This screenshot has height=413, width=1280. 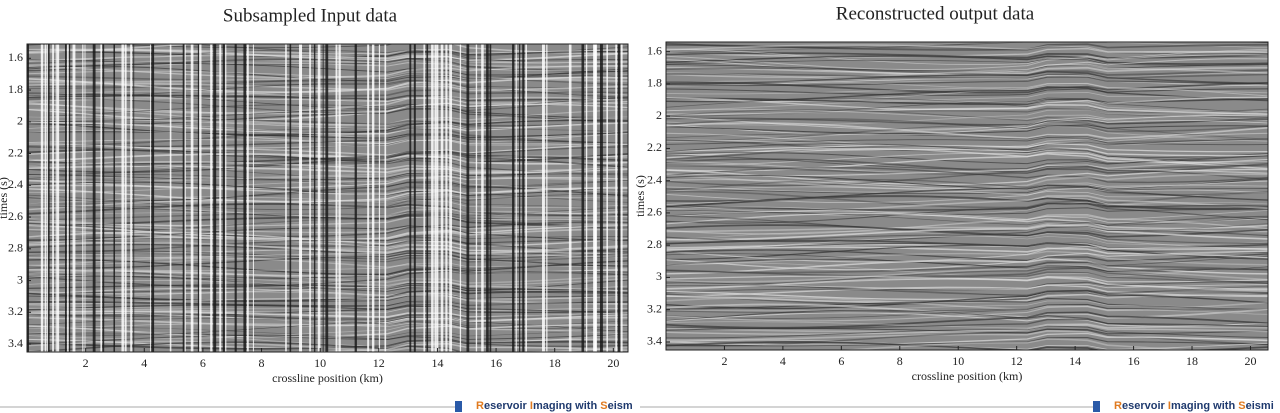 What do you see at coordinates (900, 361) in the screenshot?
I see `x-tick-label: 8` at bounding box center [900, 361].